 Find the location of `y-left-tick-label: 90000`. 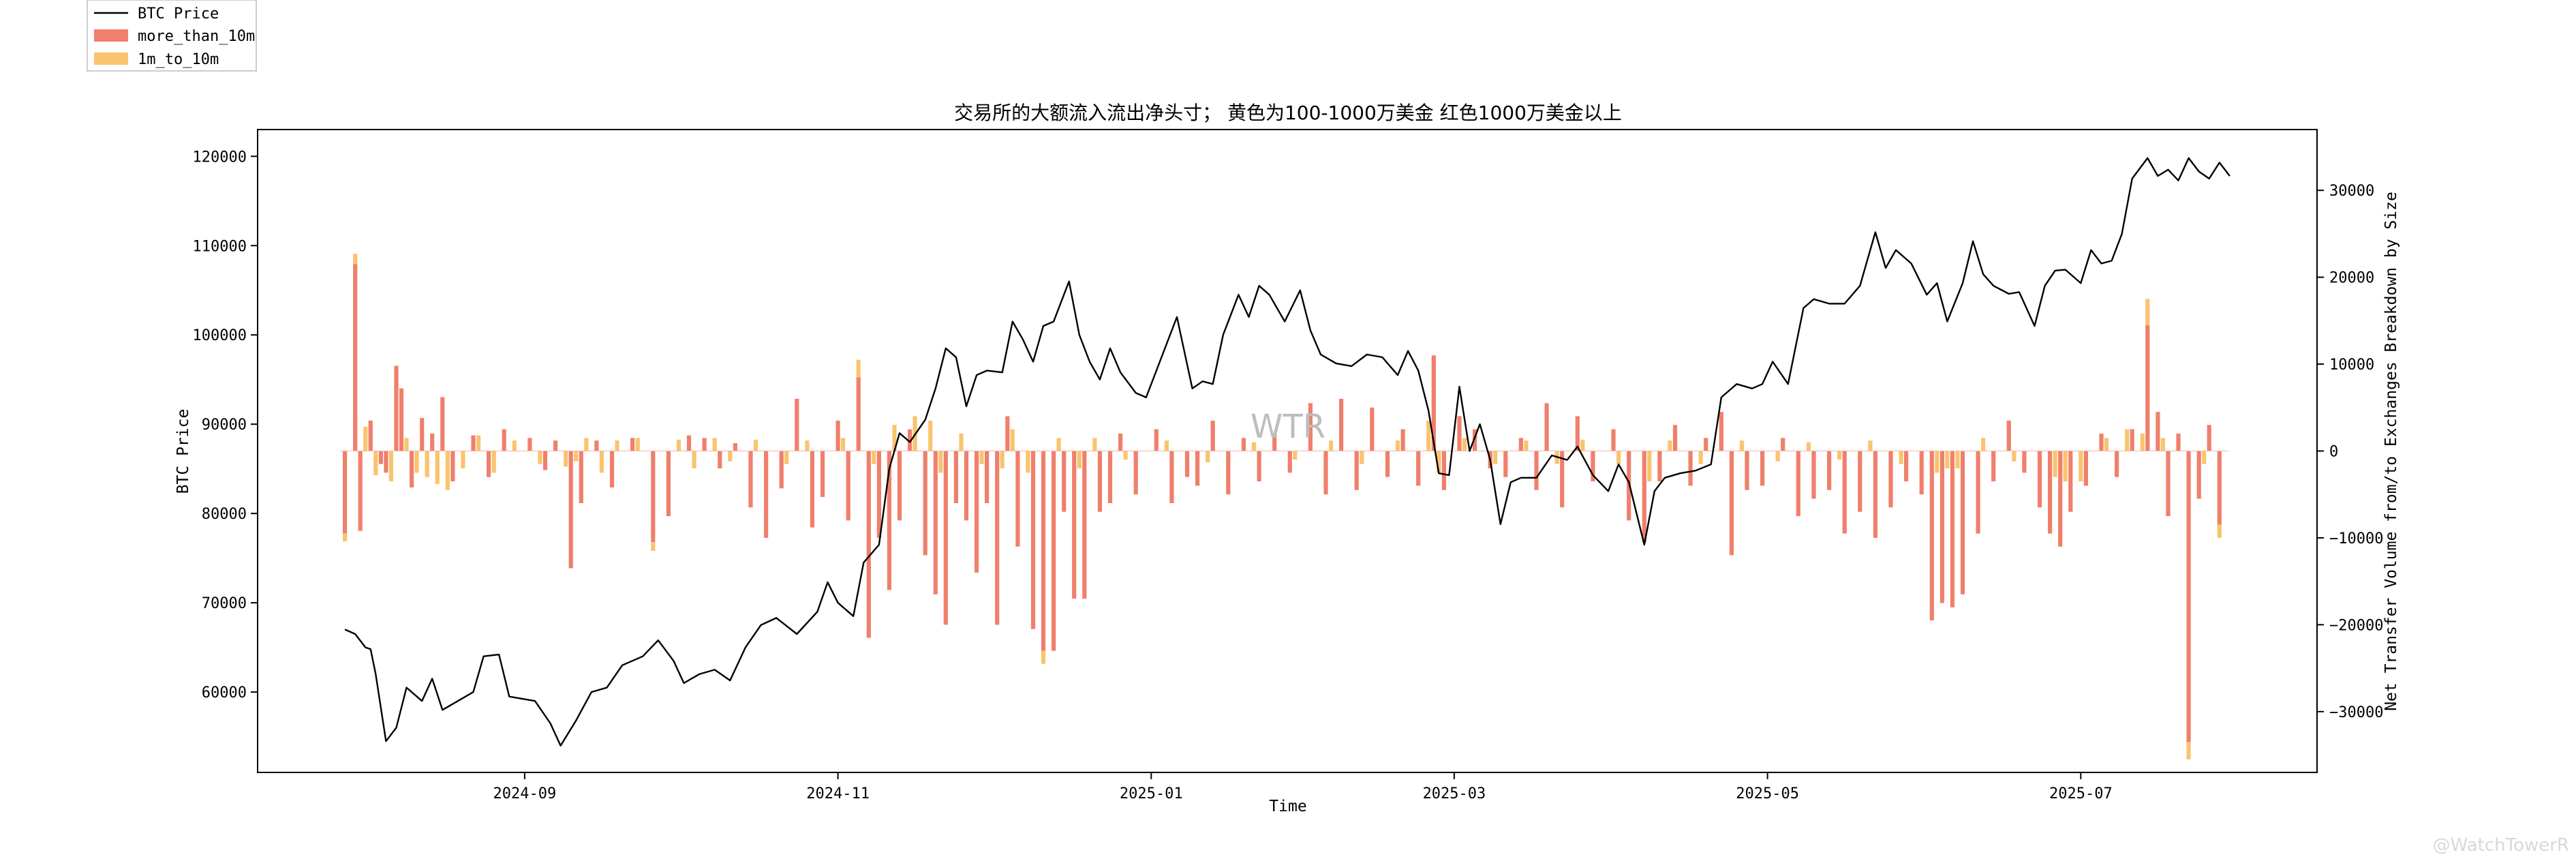

y-left-tick-label: 90000 is located at coordinates (225, 426).